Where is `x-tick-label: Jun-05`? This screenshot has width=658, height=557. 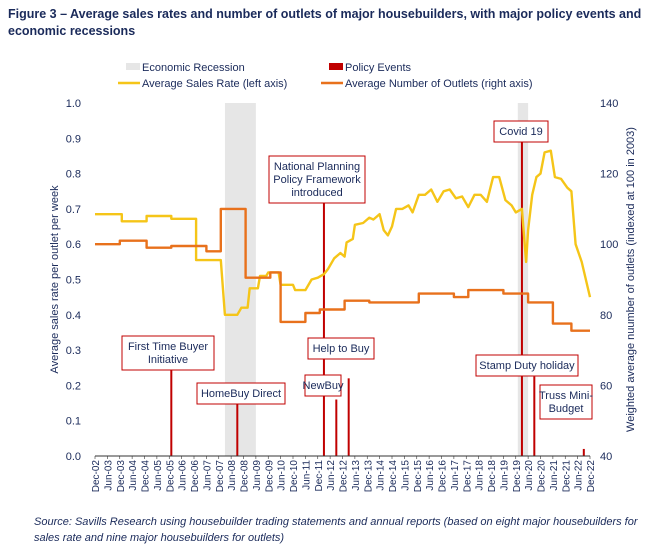 x-tick-label: Jun-05 is located at coordinates (158, 475).